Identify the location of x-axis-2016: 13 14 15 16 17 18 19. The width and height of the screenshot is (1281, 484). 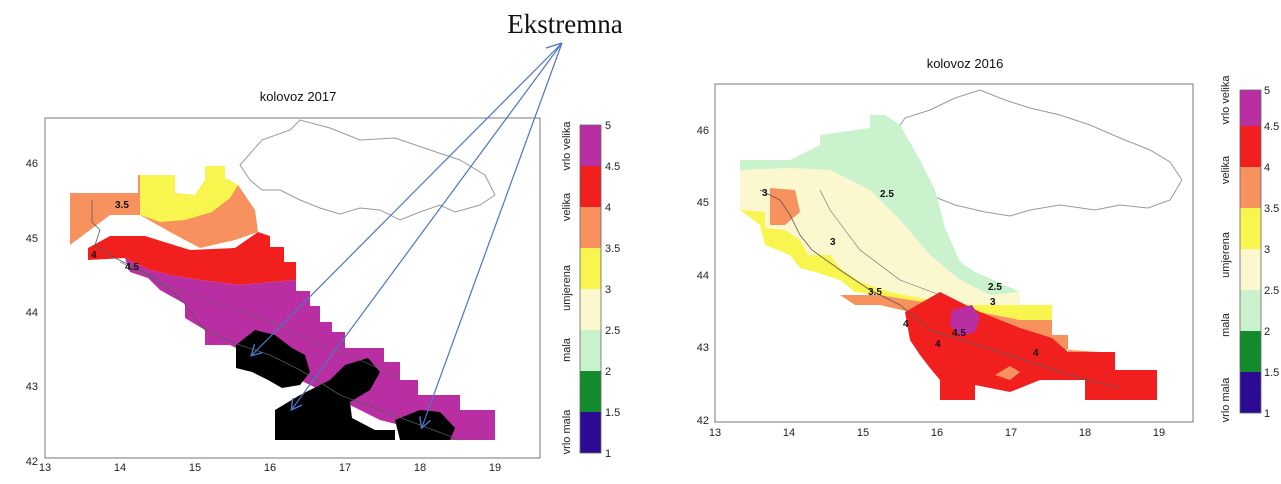
(937, 433).